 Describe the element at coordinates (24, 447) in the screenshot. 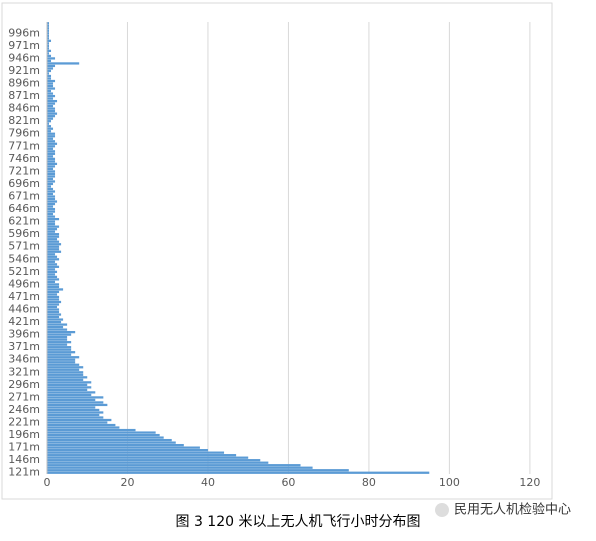

I see `y-tick-label: 171m` at that location.